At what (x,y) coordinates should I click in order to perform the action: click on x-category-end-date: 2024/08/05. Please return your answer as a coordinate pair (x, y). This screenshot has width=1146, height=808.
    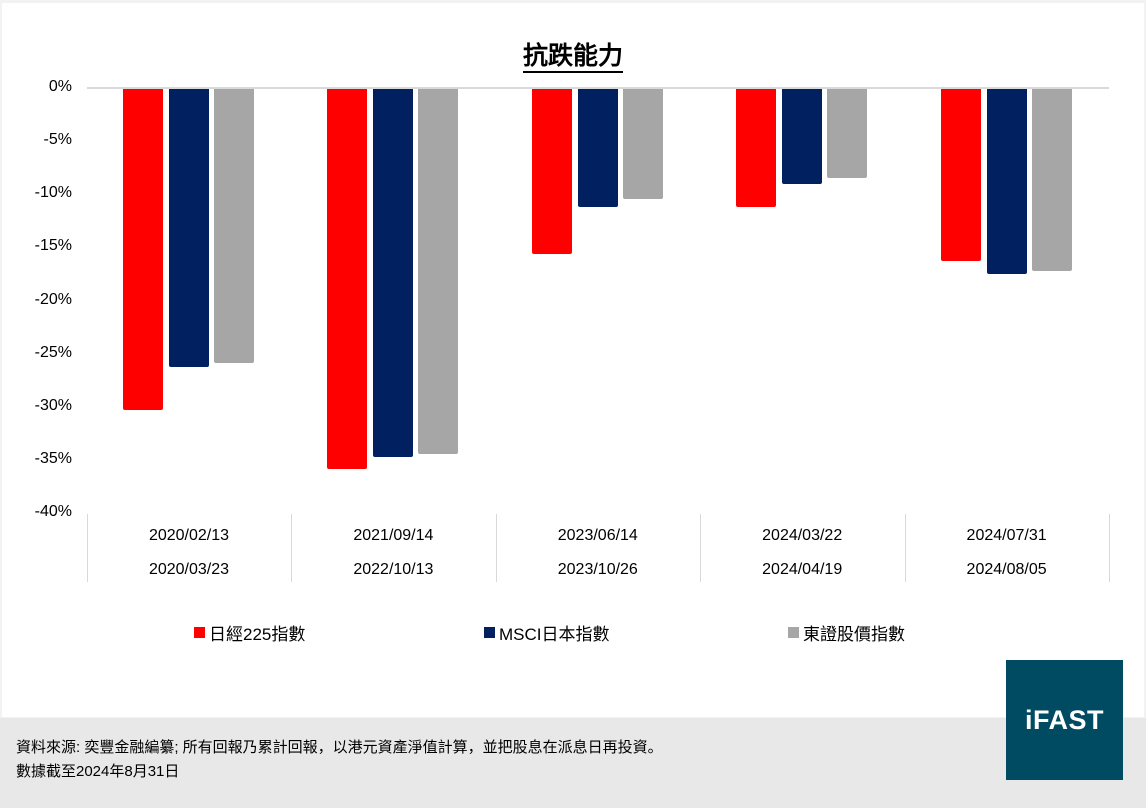
    Looking at the image, I should click on (1006, 569).